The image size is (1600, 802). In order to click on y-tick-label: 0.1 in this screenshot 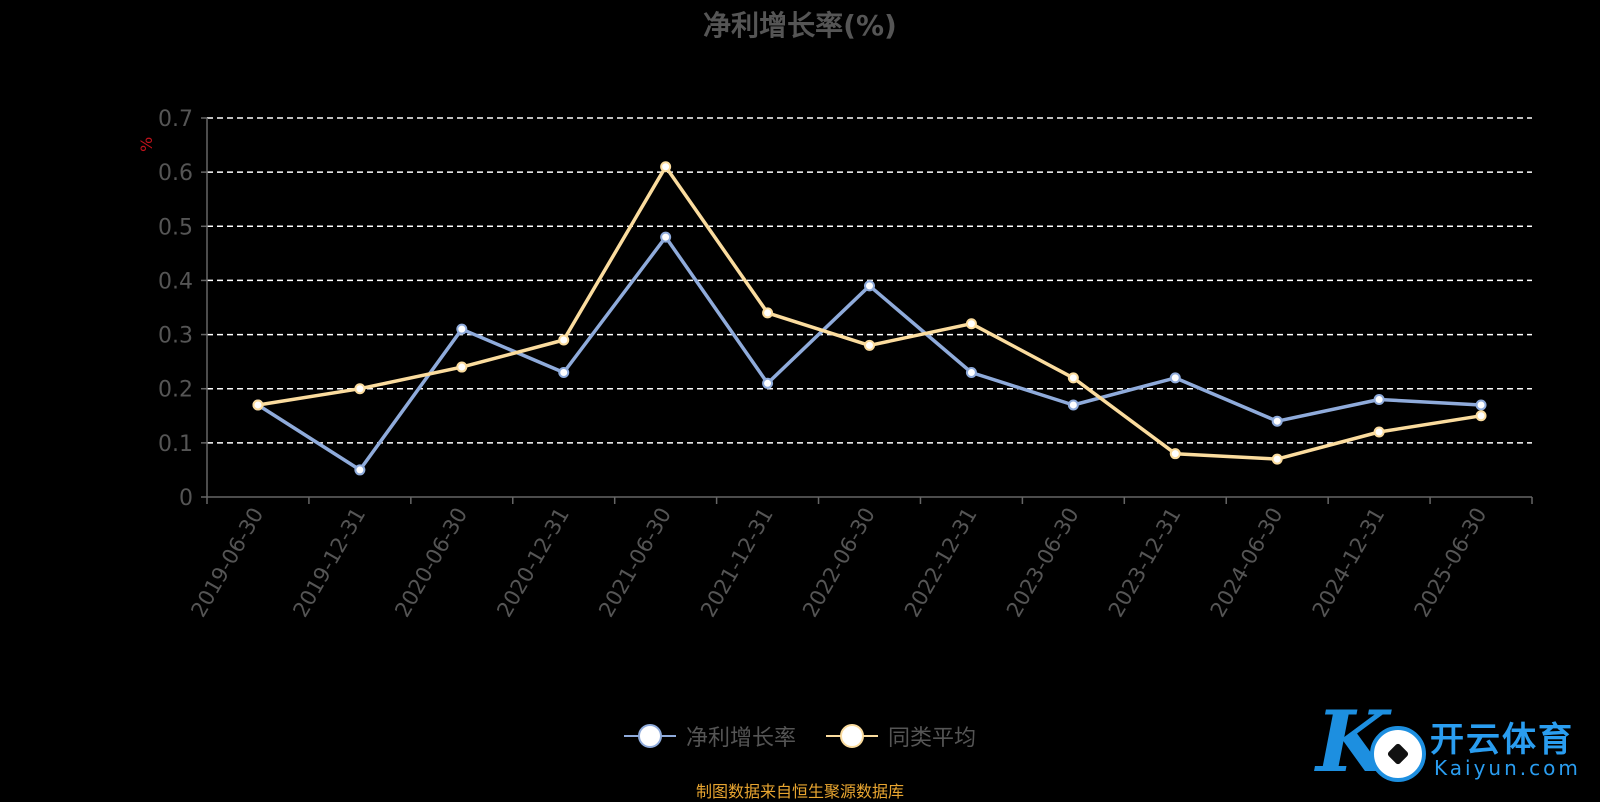, I will do `click(175, 444)`.